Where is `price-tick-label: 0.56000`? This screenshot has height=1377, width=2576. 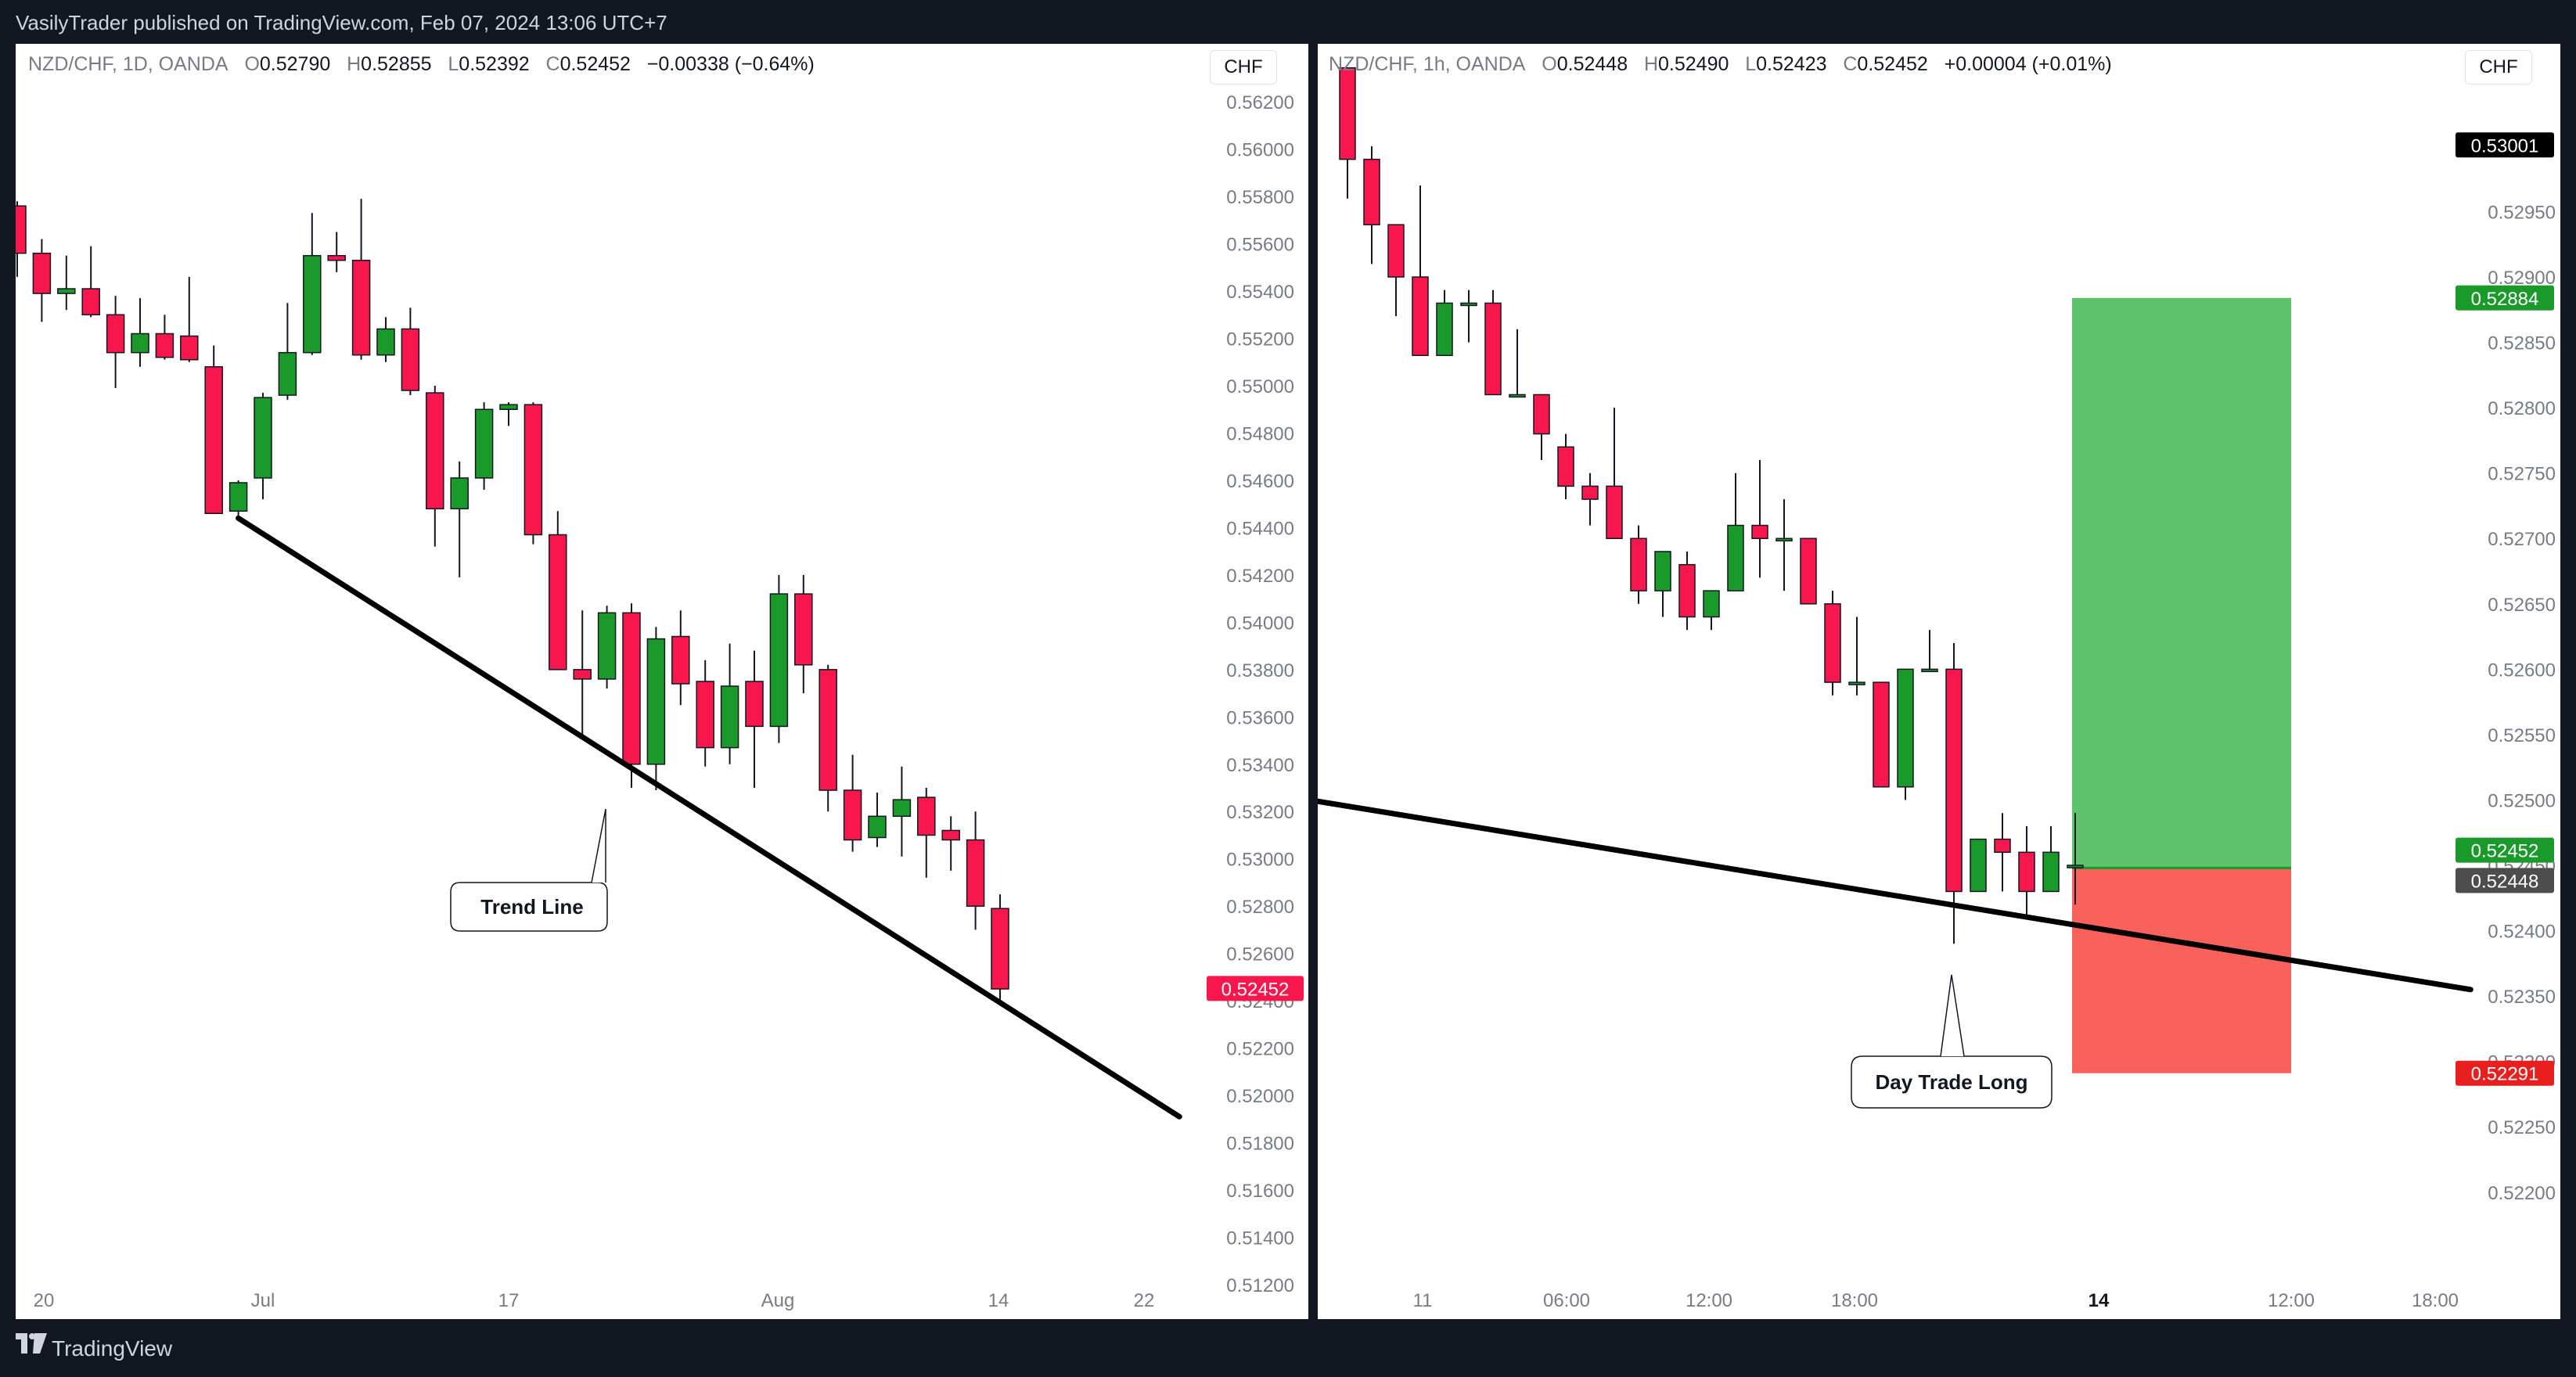
price-tick-label: 0.56000 is located at coordinates (1260, 150).